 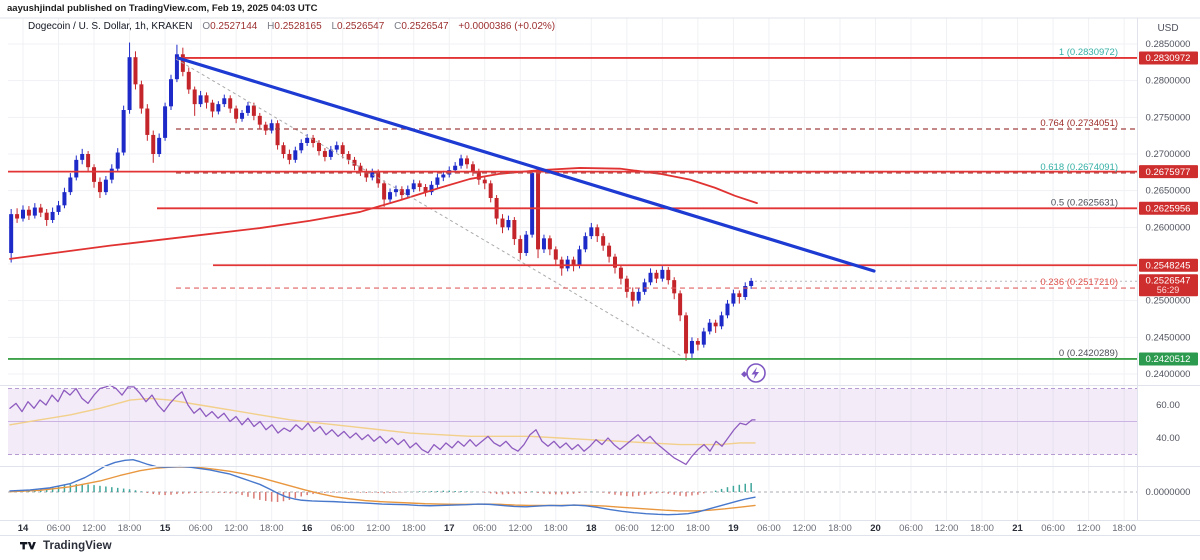 What do you see at coordinates (66, 546) in the screenshot?
I see `tradingview-footer-link: TradingView` at bounding box center [66, 546].